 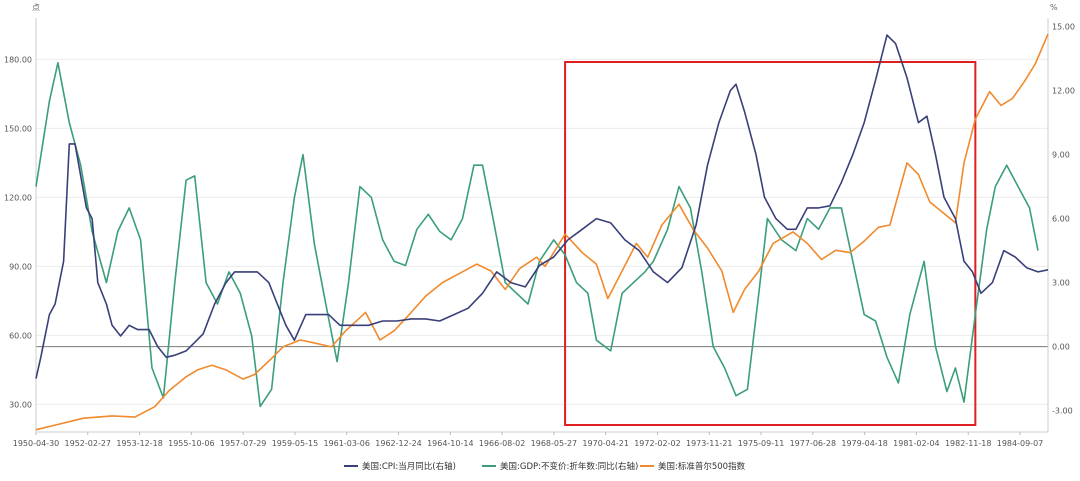 I want to click on x-tick-label: 1955-10-06, so click(x=191, y=443).